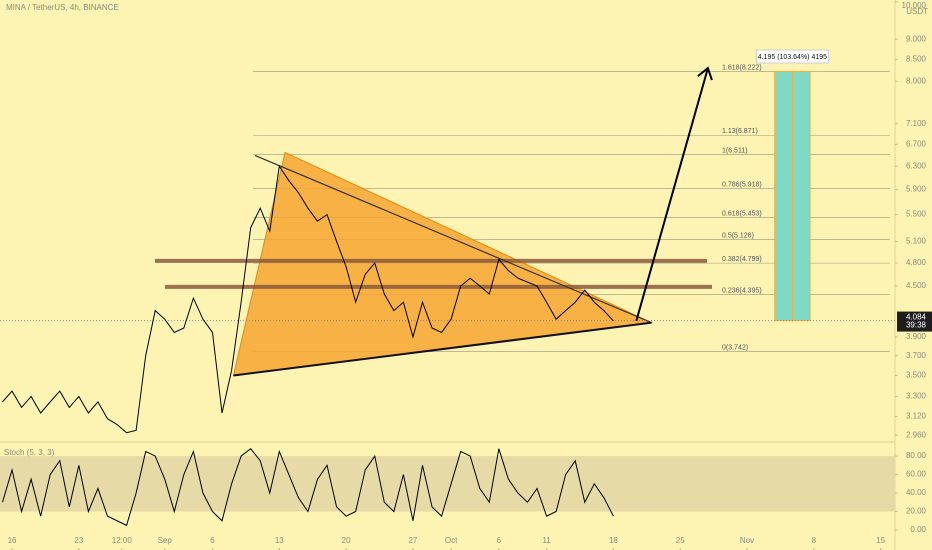 The height and width of the screenshot is (550, 932). What do you see at coordinates (916, 511) in the screenshot?
I see `y-tick-label: 20.00` at bounding box center [916, 511].